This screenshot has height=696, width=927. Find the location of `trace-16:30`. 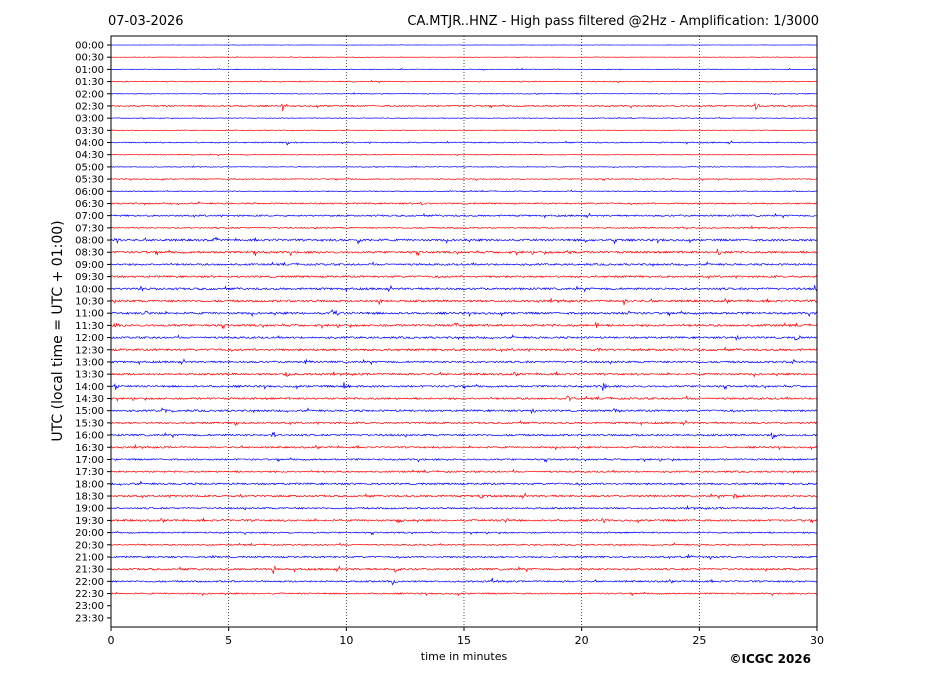

trace-16:30 is located at coordinates (464, 447).